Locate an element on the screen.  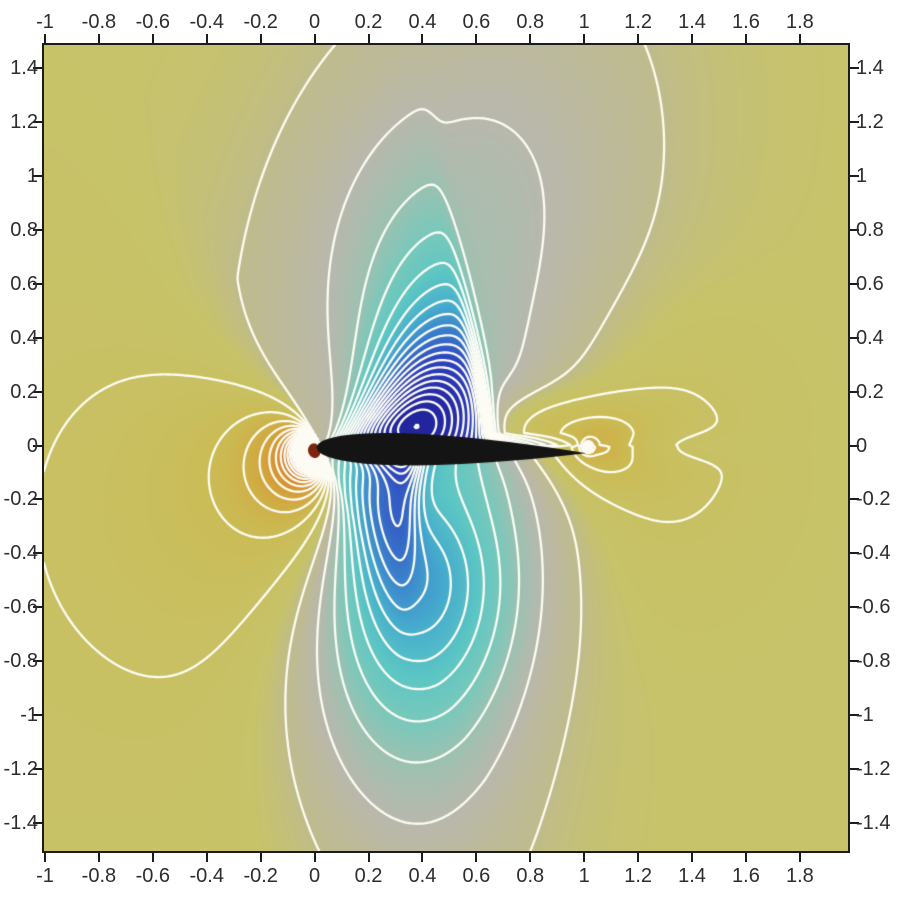
x-tick-label: 1 is located at coordinates (584, 876).